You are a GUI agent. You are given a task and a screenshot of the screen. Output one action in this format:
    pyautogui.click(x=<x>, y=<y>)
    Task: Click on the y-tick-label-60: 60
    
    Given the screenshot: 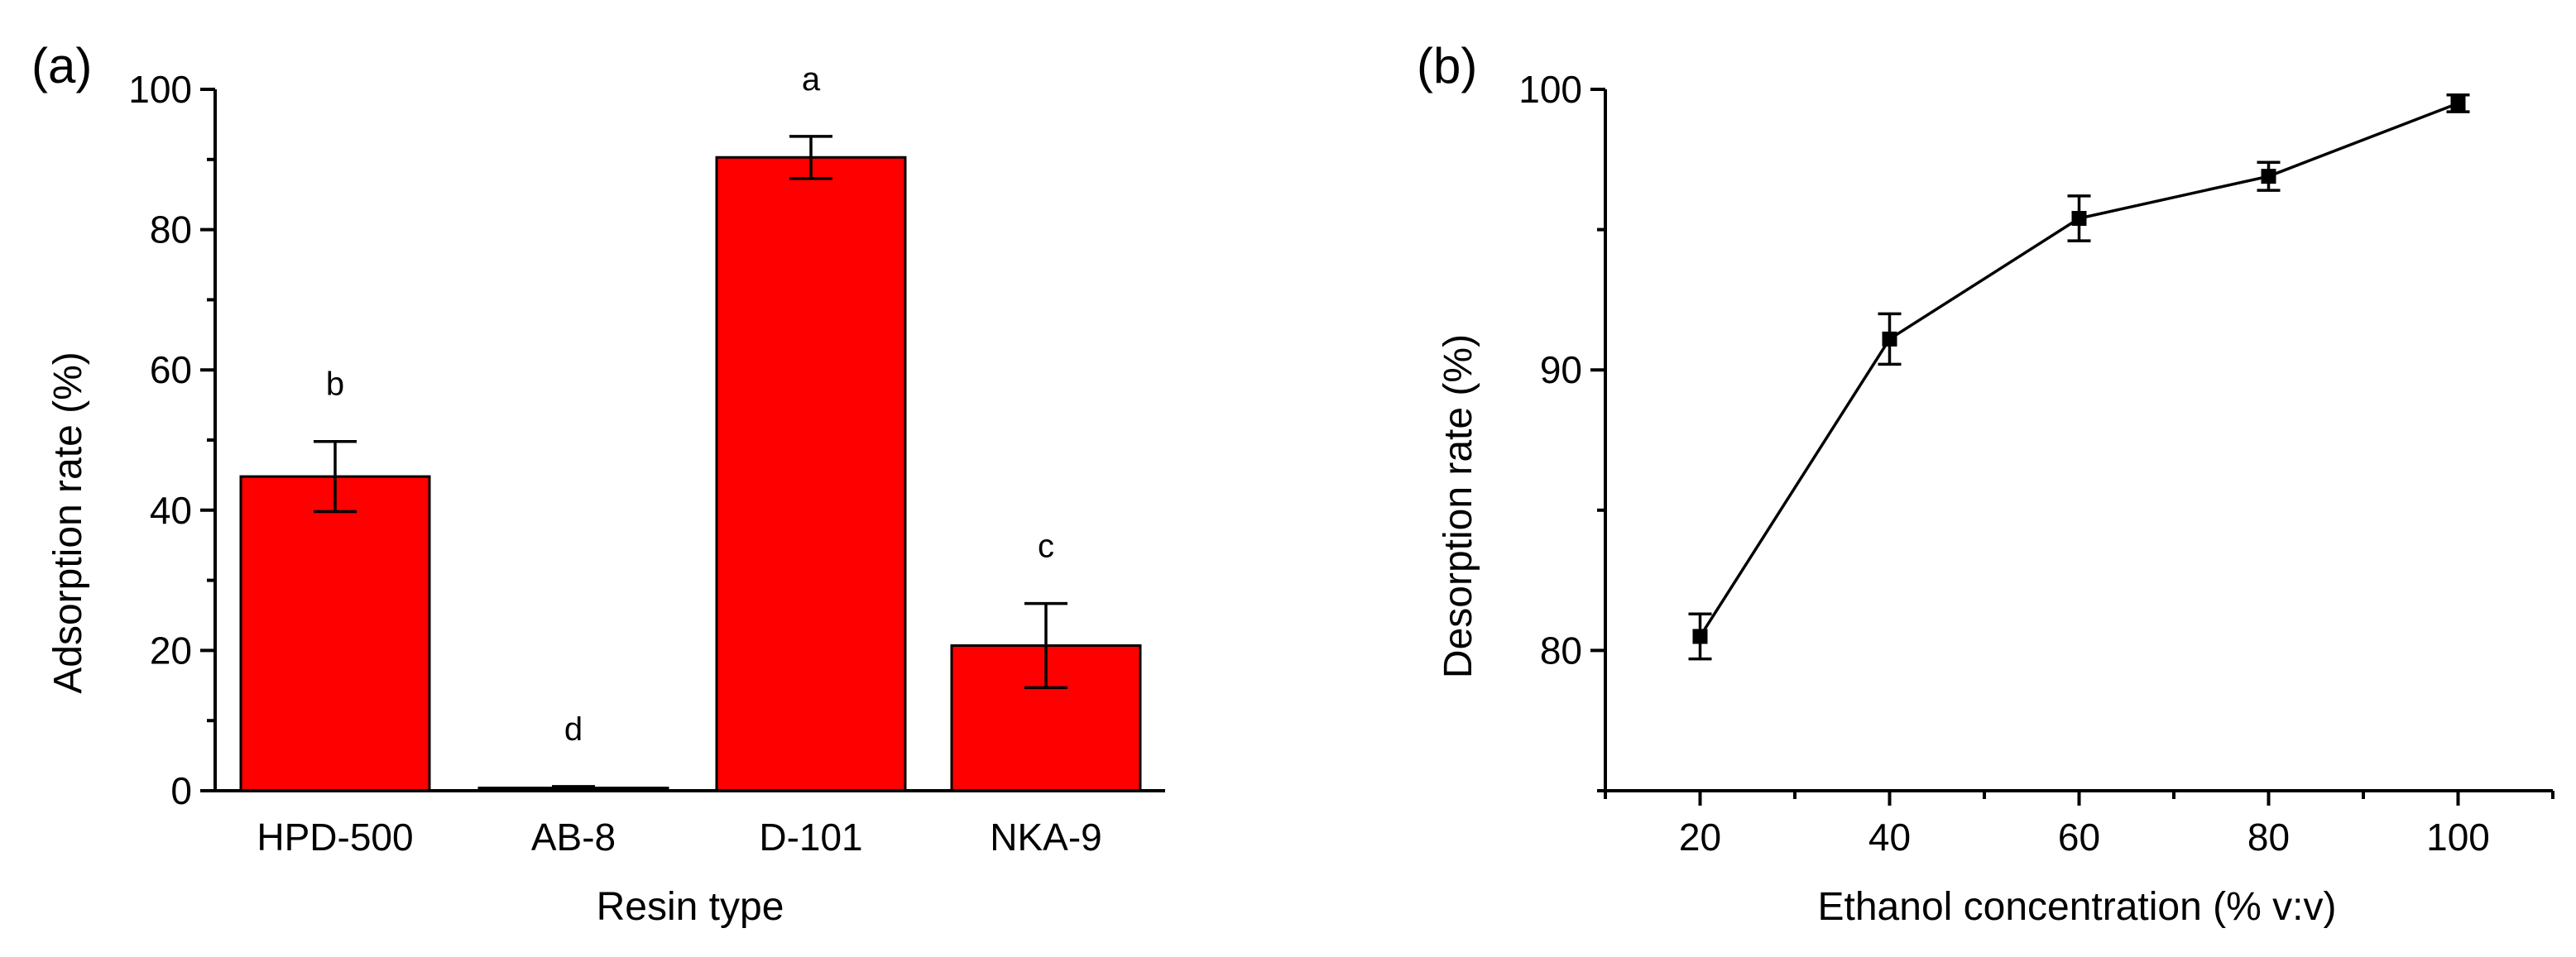 What is the action you would take?
    pyautogui.click(x=171, y=369)
    